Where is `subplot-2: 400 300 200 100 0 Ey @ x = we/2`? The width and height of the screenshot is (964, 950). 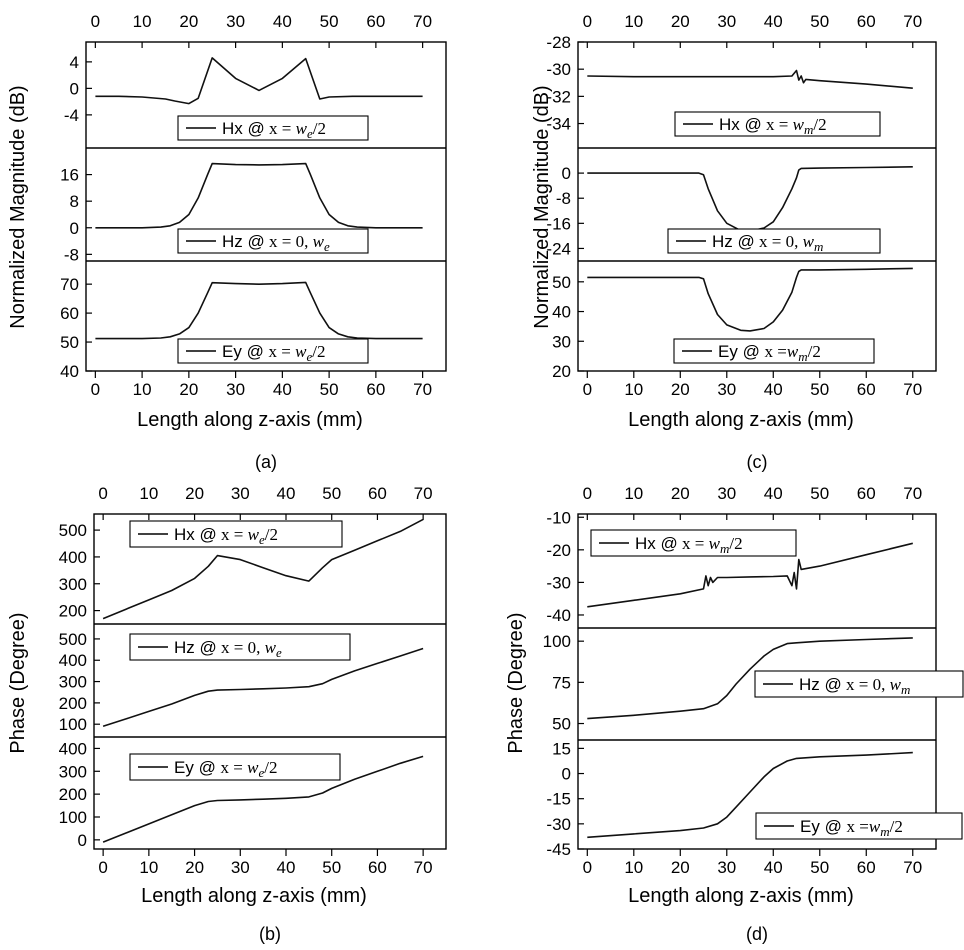
subplot-2: 400 300 200 100 0 Ey @ x = we/2 is located at coordinates (252, 793).